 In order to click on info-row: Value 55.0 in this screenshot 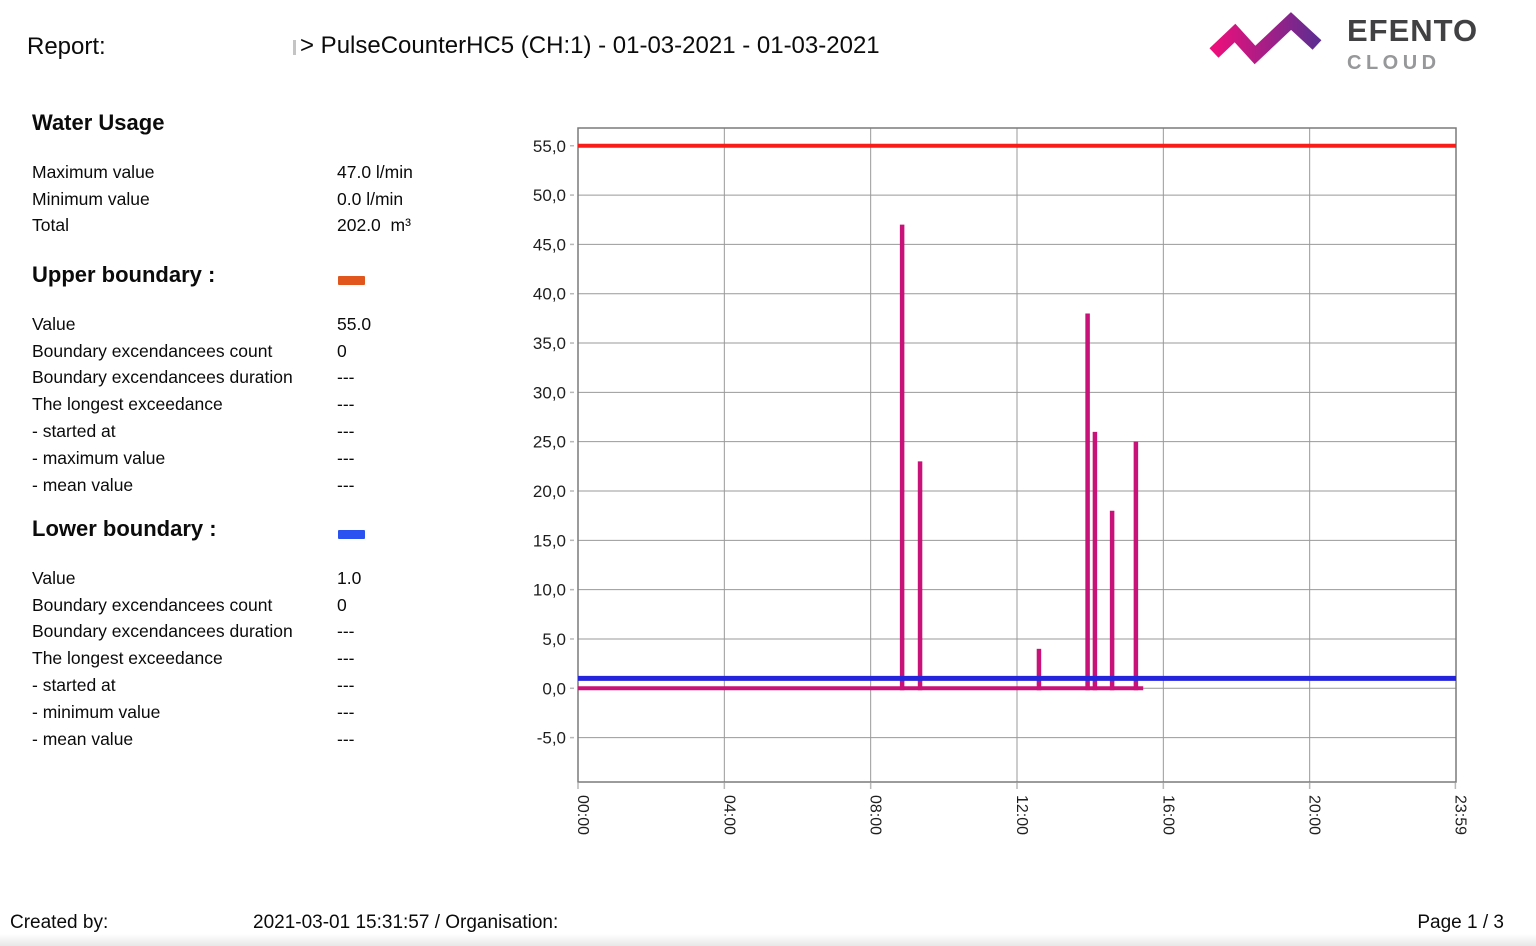, I will do `click(249, 324)`.